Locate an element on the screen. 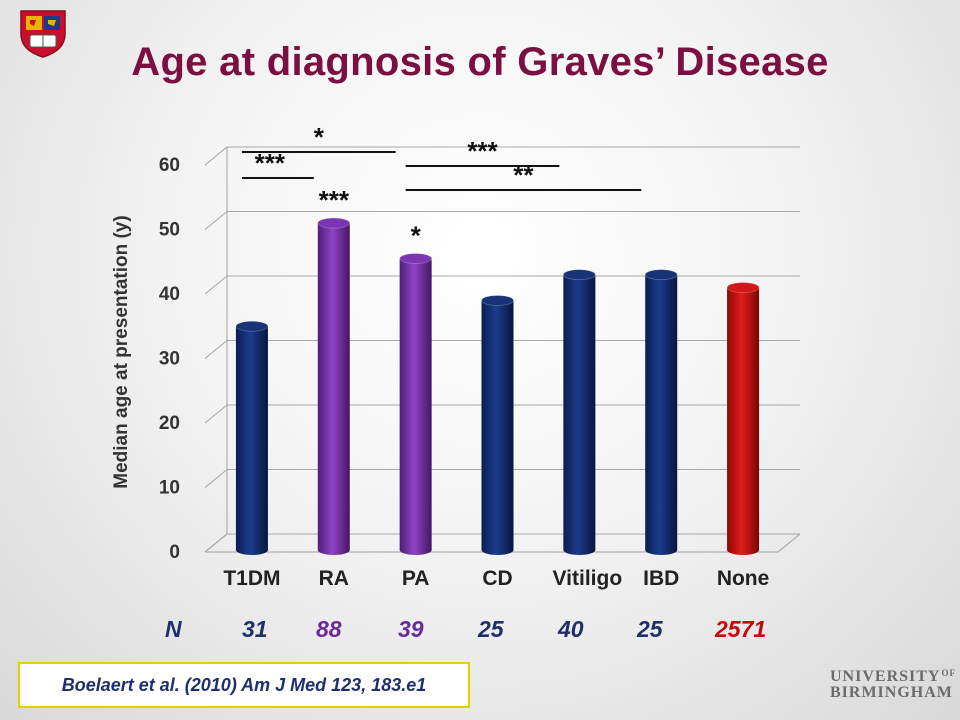 The height and width of the screenshot is (720, 960). x-tick-label: CD is located at coordinates (497, 578).